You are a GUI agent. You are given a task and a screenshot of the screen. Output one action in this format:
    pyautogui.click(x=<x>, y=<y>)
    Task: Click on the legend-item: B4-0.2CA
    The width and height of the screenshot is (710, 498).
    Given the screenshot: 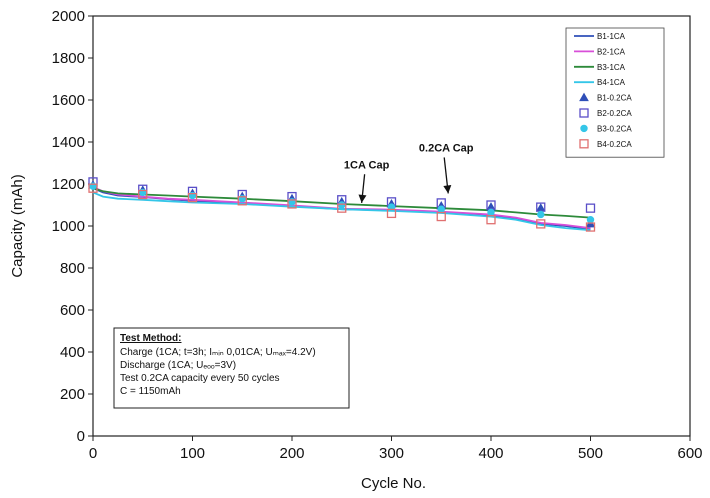 What is the action you would take?
    pyautogui.click(x=605, y=144)
    